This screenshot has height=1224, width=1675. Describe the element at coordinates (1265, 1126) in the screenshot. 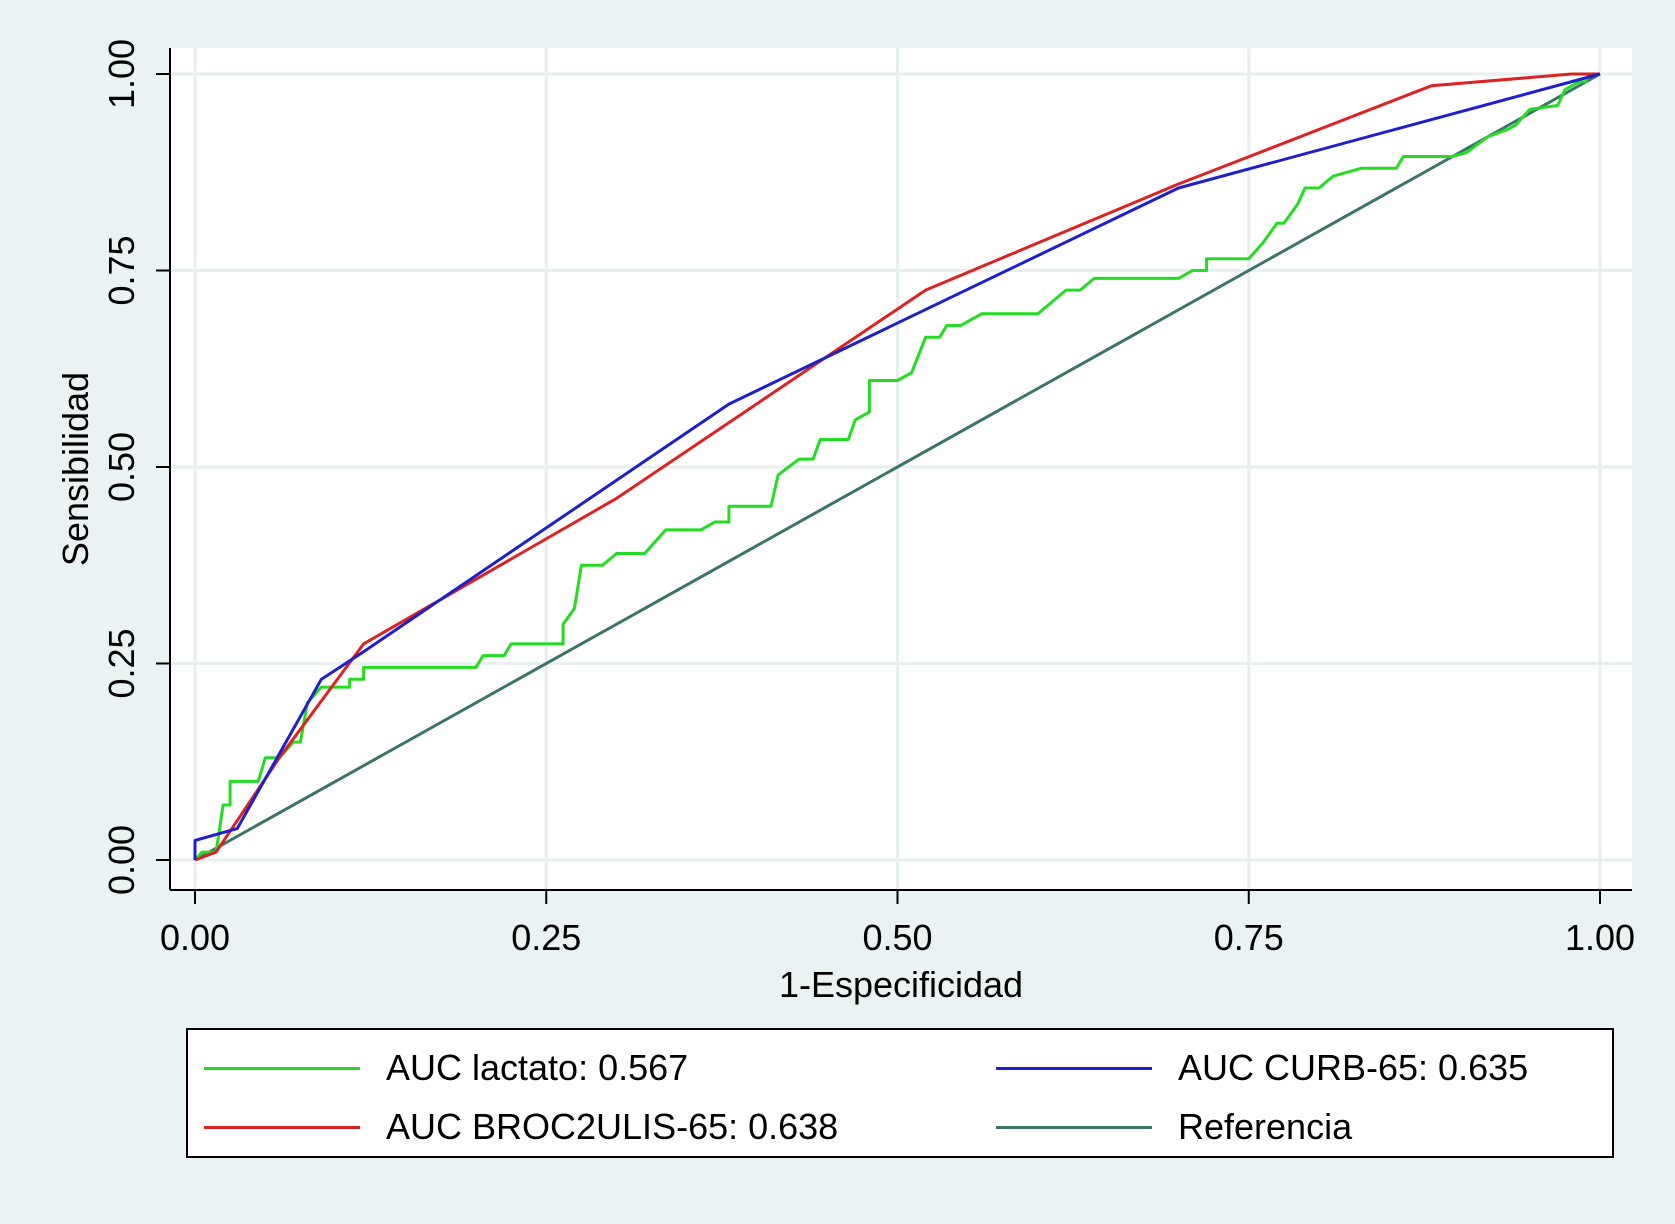

I see `legend-label-referencia: Referencia` at that location.